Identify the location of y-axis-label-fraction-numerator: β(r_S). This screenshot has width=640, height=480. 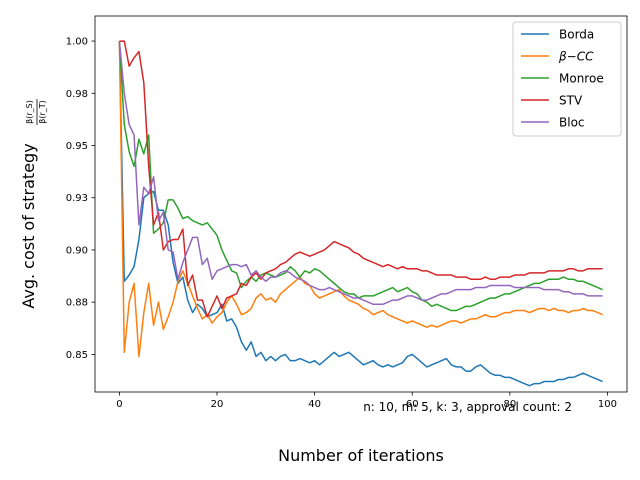
(29, 112).